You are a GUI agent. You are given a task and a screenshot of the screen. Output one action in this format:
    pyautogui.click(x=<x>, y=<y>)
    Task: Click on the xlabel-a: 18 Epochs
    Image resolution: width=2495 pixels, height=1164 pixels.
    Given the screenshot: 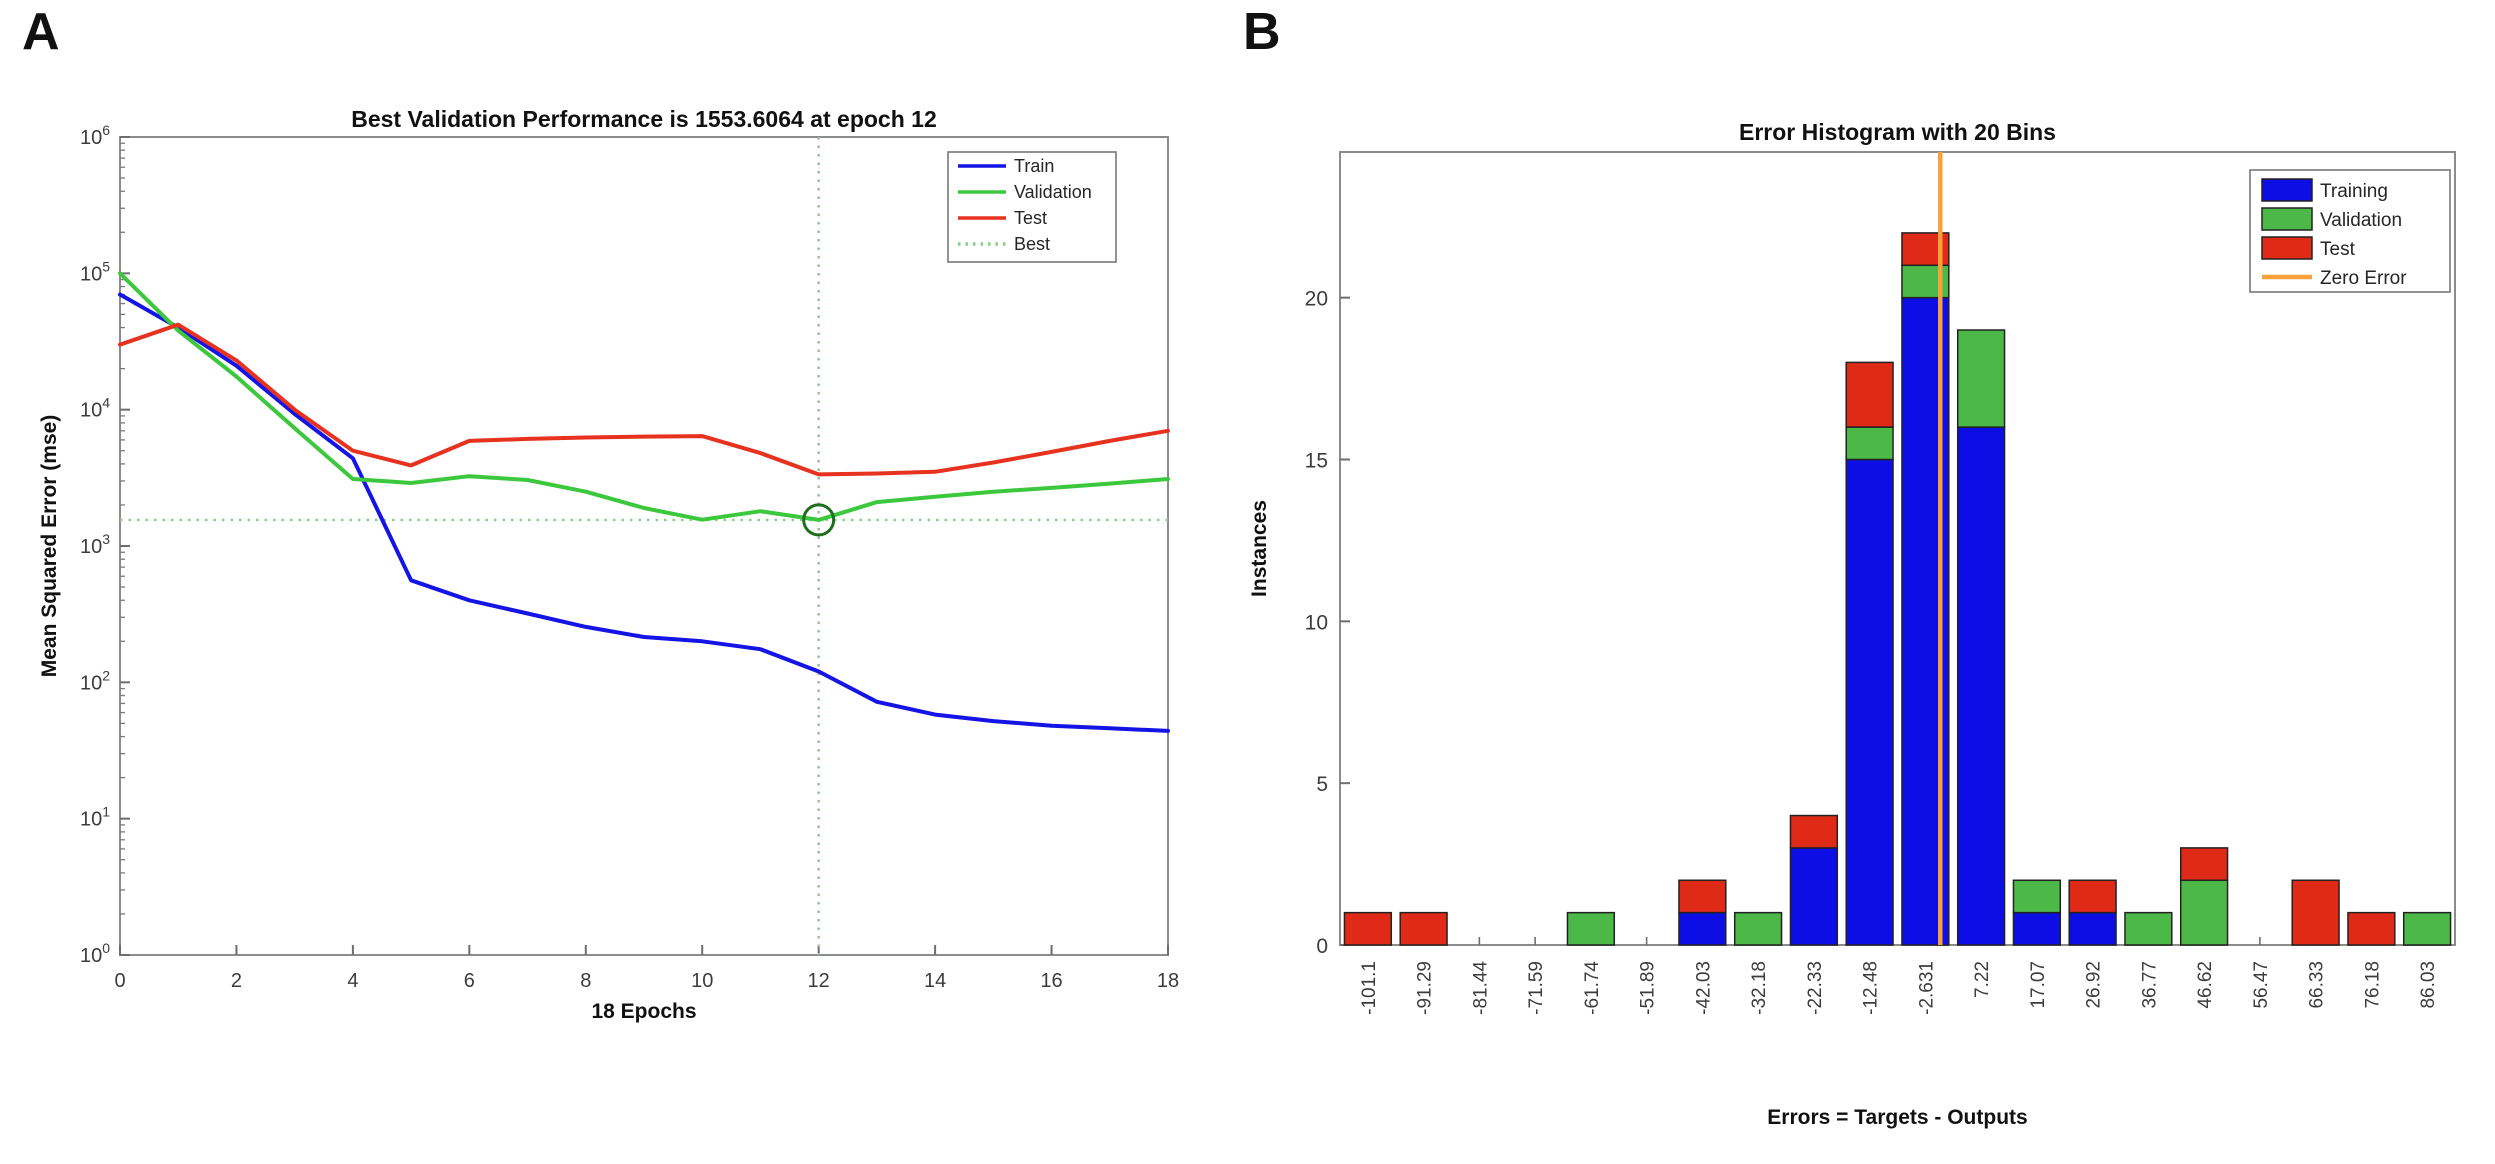 What is the action you would take?
    pyautogui.click(x=643, y=1011)
    